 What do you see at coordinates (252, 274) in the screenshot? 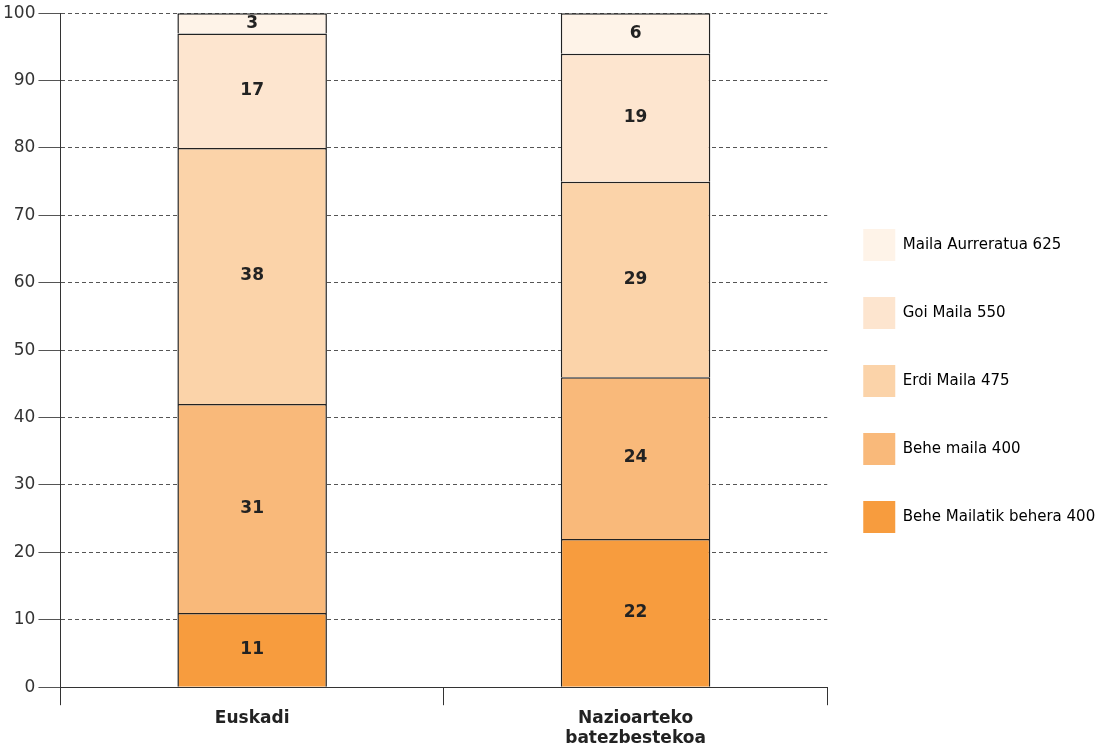
I see `data-label: 38` at bounding box center [252, 274].